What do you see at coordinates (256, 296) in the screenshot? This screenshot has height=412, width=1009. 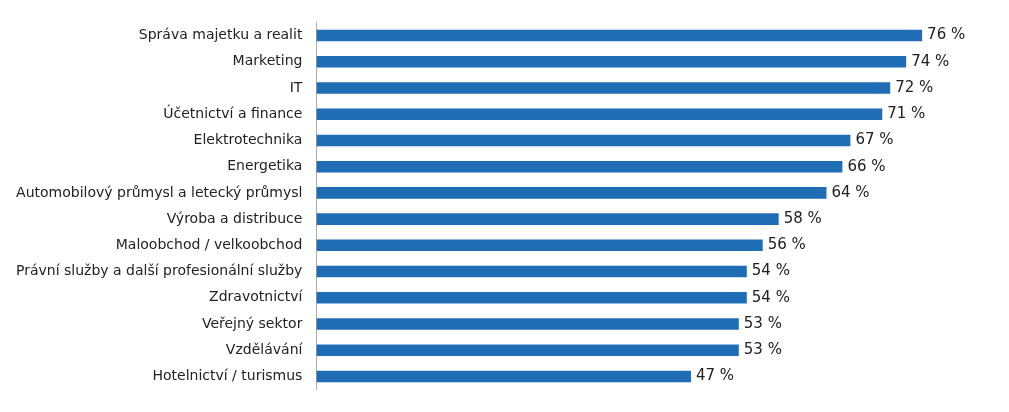 I see `y-tick-label: Zdravotnictví` at bounding box center [256, 296].